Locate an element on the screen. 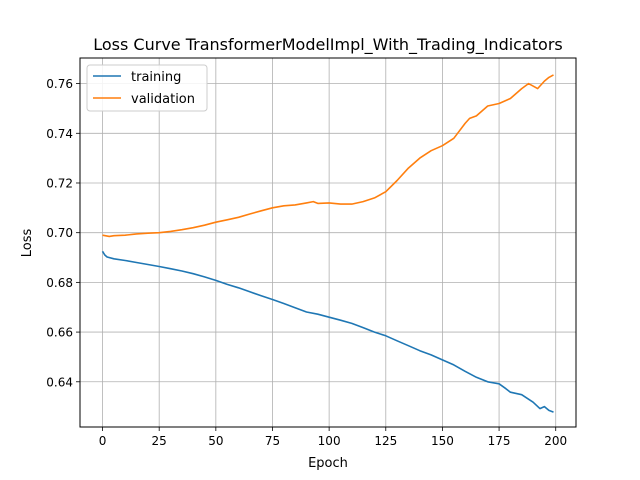 The image size is (640, 480). y-tick-label: 0.72 is located at coordinates (59, 183).